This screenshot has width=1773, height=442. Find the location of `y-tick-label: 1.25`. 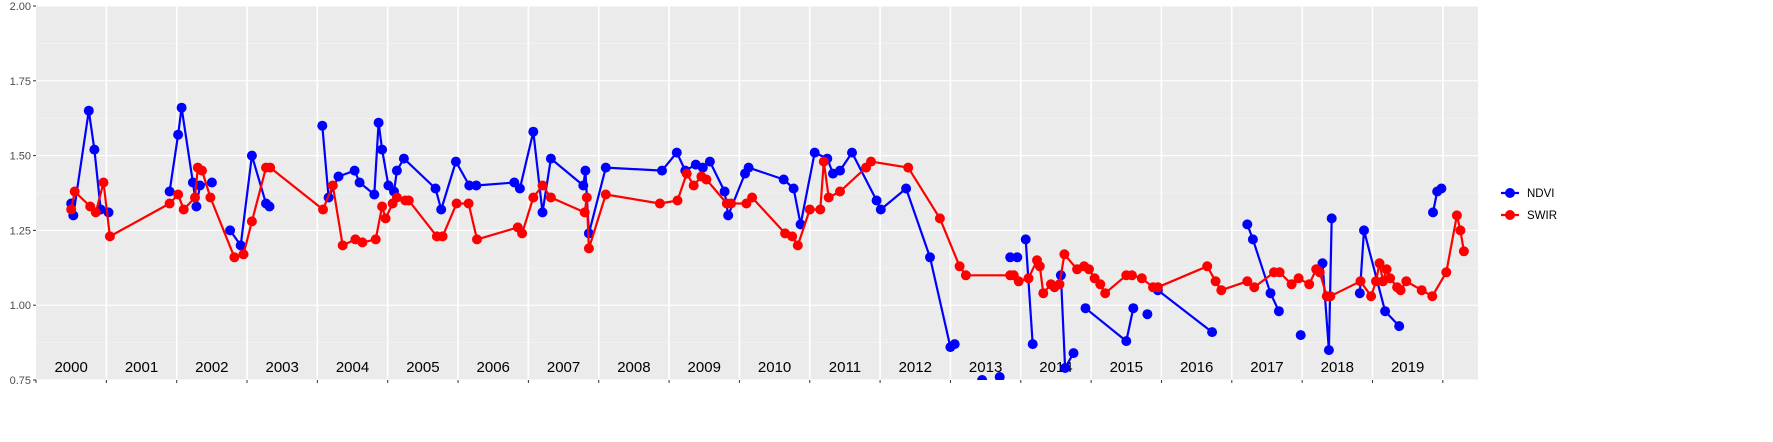

y-tick-label: 1.25 is located at coordinates (20, 231).